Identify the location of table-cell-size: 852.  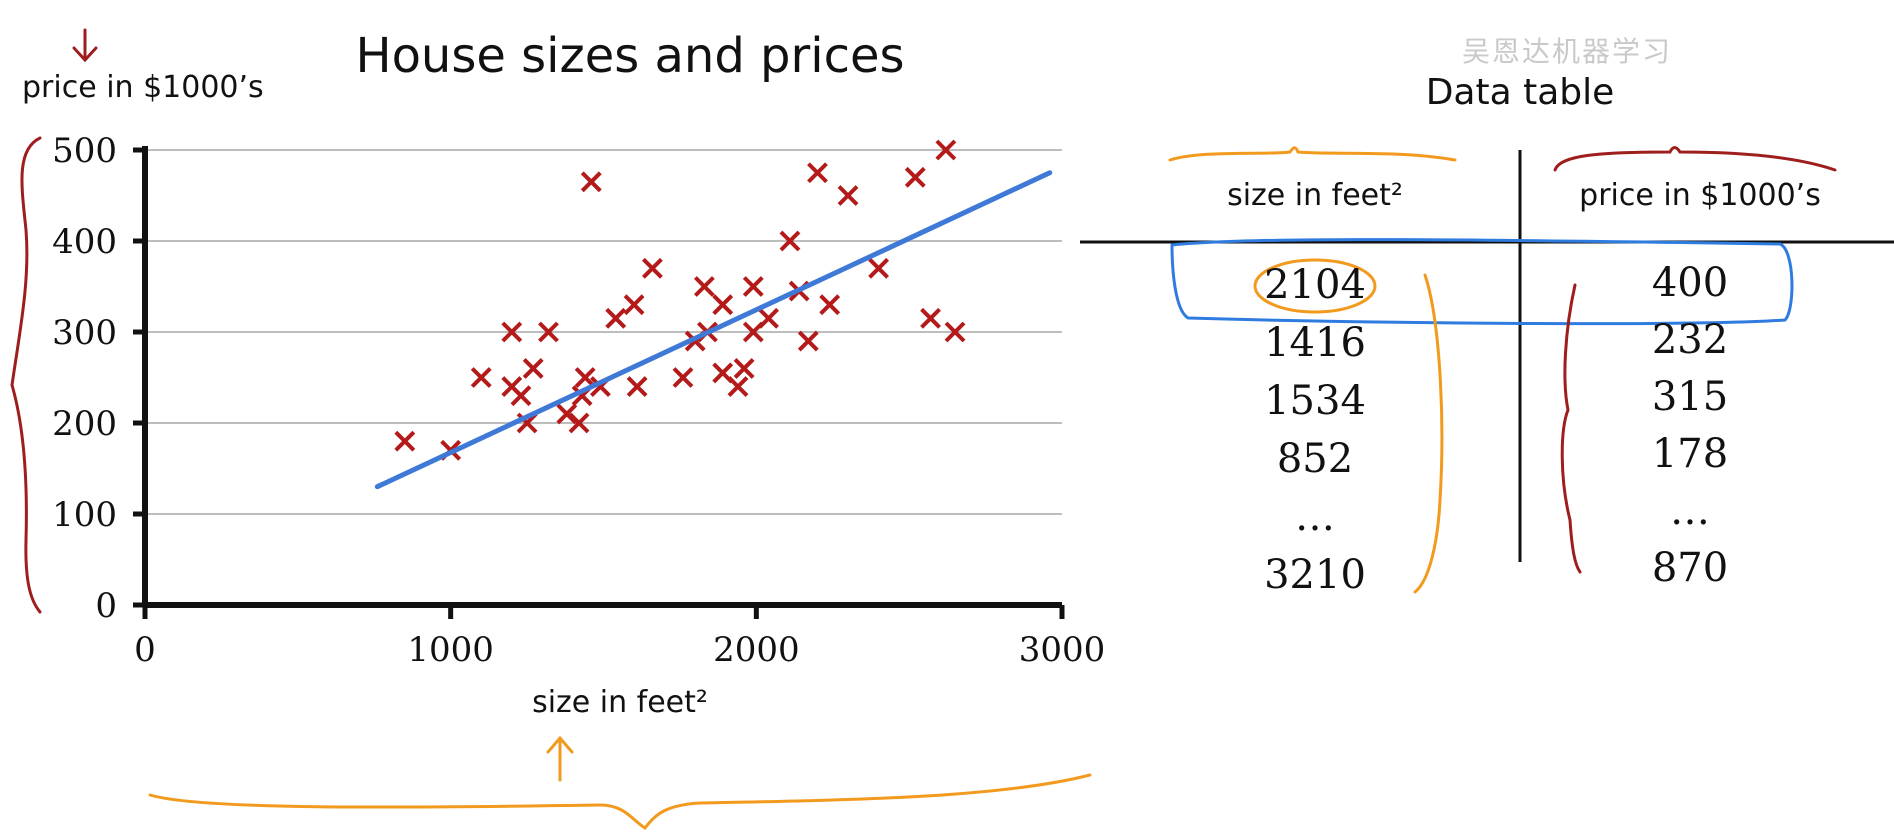
(1315, 459).